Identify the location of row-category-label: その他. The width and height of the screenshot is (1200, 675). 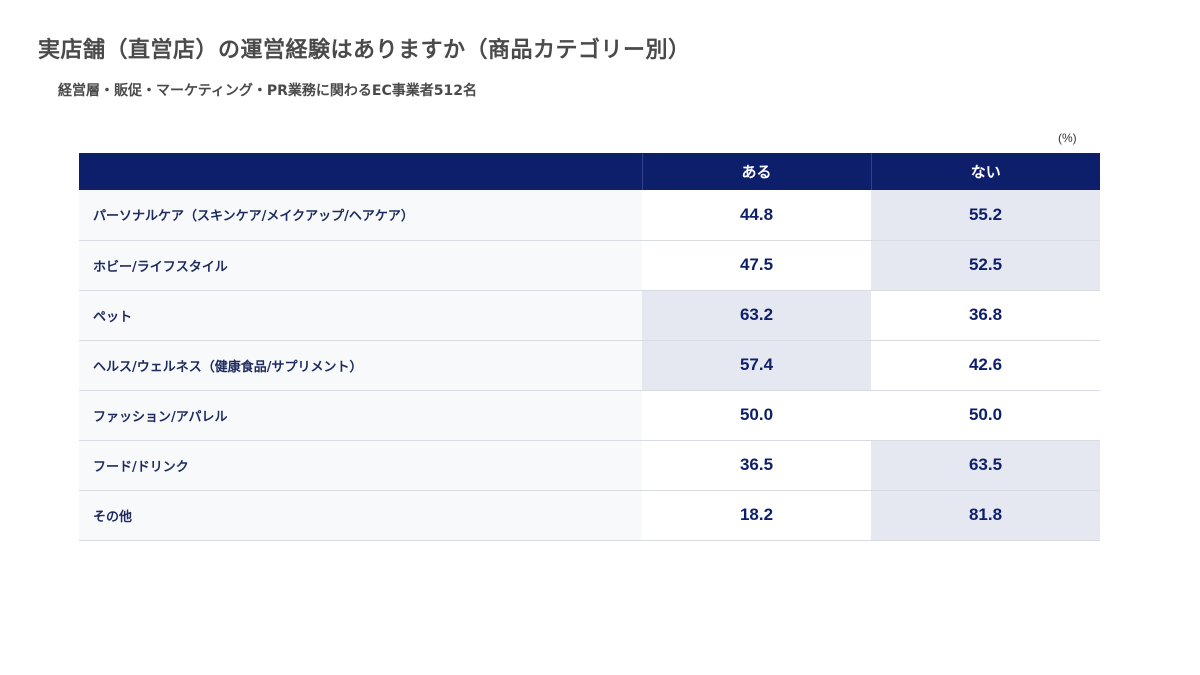
(360, 515).